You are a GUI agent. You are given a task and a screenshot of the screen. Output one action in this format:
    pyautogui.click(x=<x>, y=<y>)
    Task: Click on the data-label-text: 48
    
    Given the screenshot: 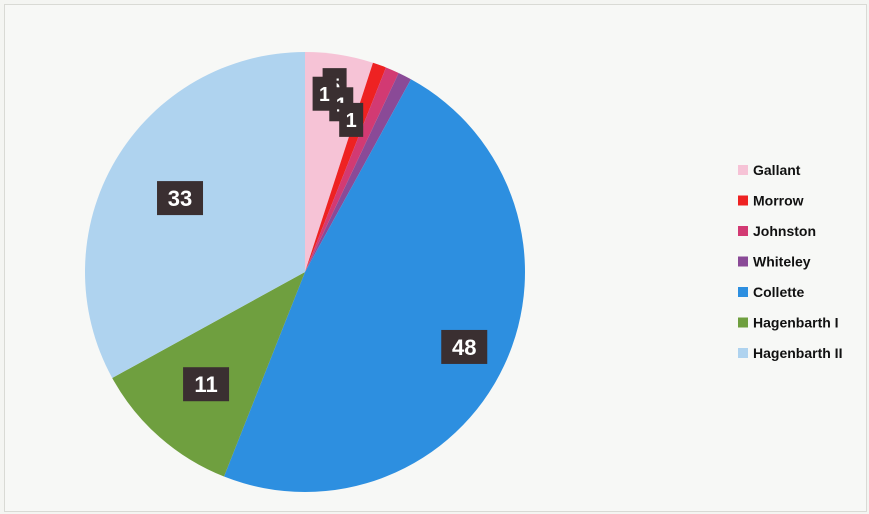 What is the action you would take?
    pyautogui.click(x=464, y=347)
    